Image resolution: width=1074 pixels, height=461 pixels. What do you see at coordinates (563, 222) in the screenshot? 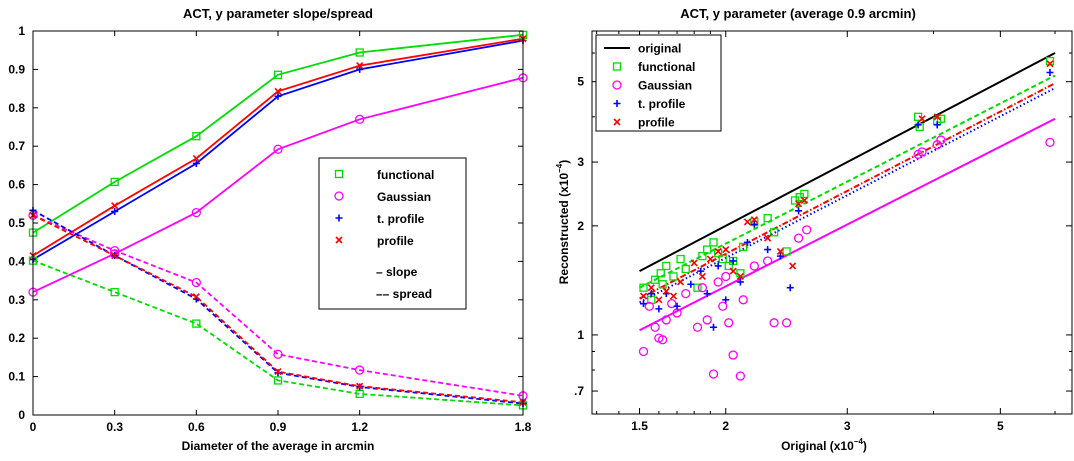
I see `right-y-axis-label: Reconstructed (x10−4)` at bounding box center [563, 222].